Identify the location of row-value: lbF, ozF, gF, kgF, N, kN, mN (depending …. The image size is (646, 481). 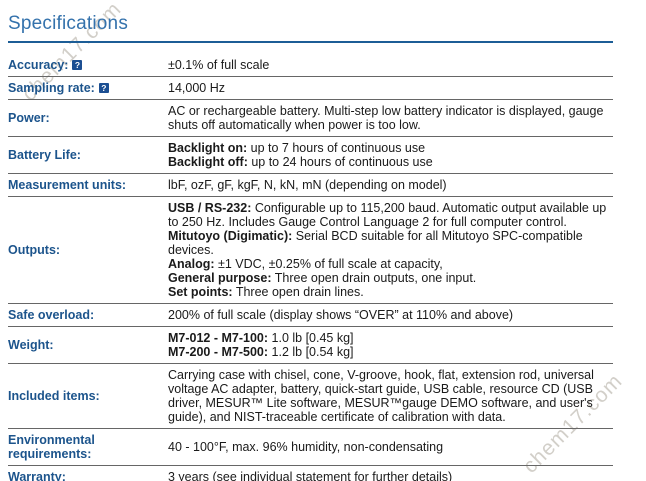
(390, 185).